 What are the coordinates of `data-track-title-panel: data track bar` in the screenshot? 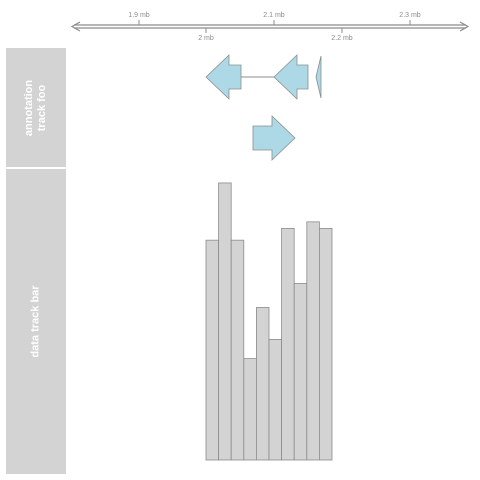 It's located at (36, 321).